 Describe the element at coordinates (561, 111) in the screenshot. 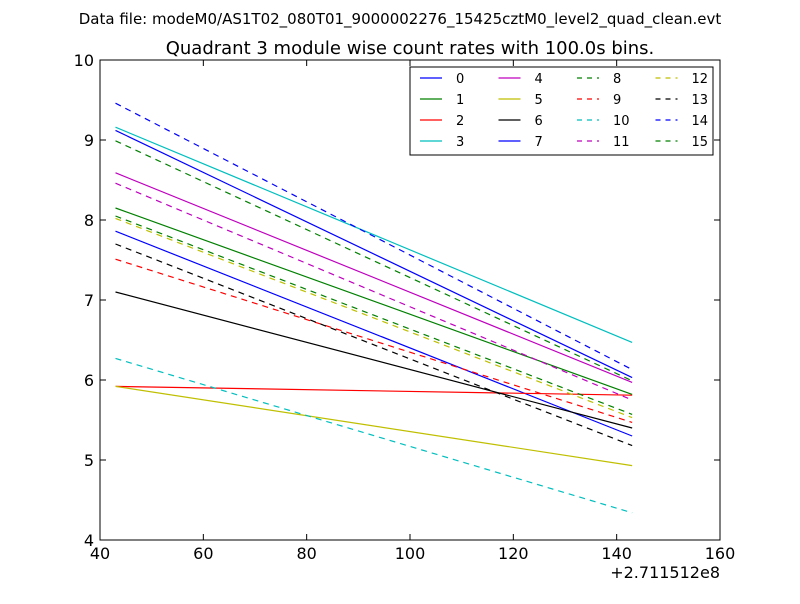

I see `legend` at that location.